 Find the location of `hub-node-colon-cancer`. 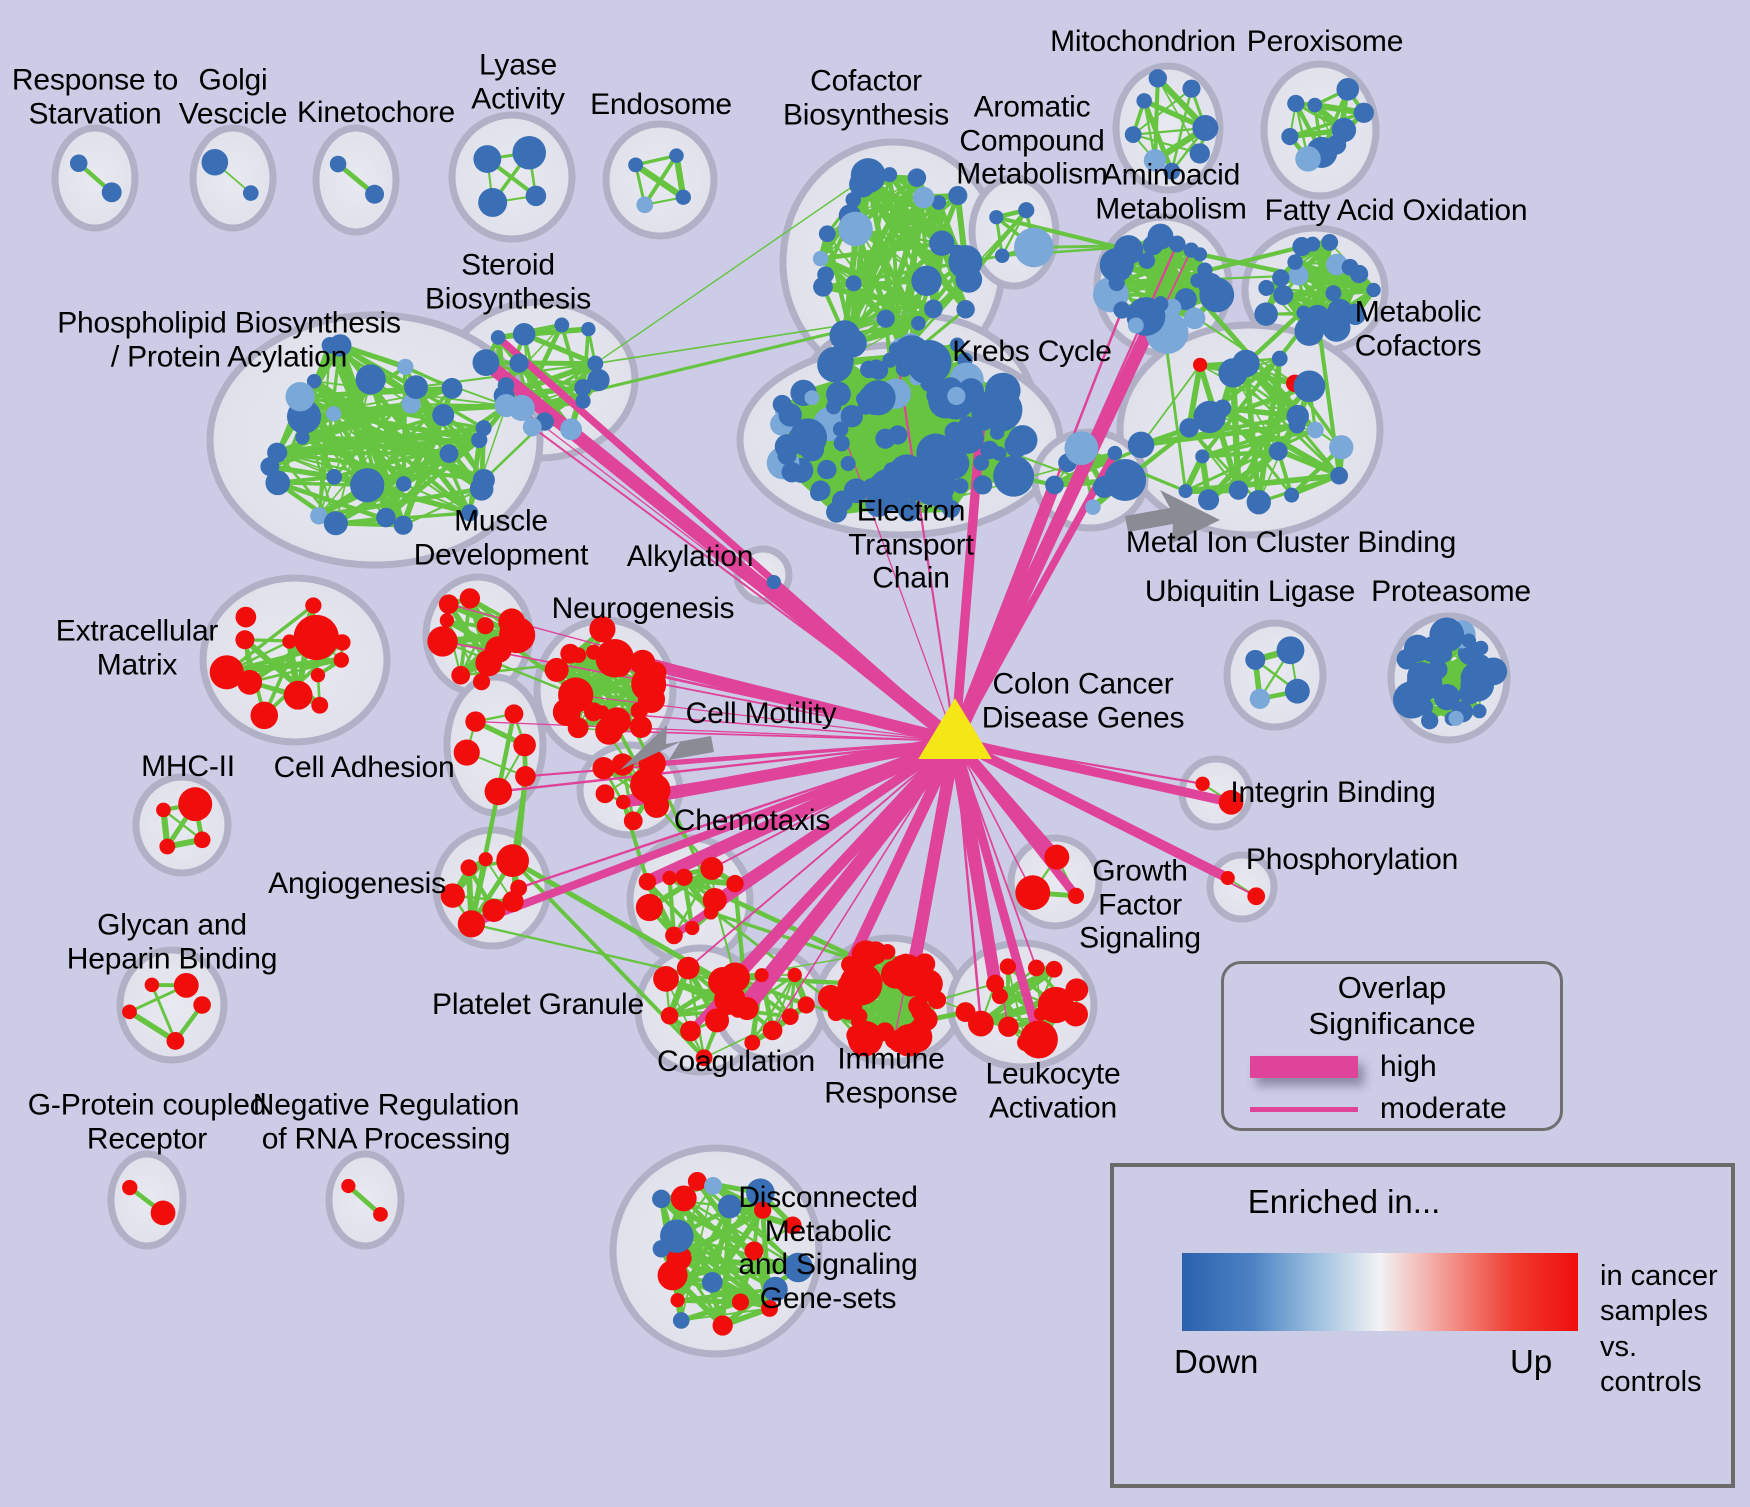

hub-node-colon-cancer is located at coordinates (955, 728).